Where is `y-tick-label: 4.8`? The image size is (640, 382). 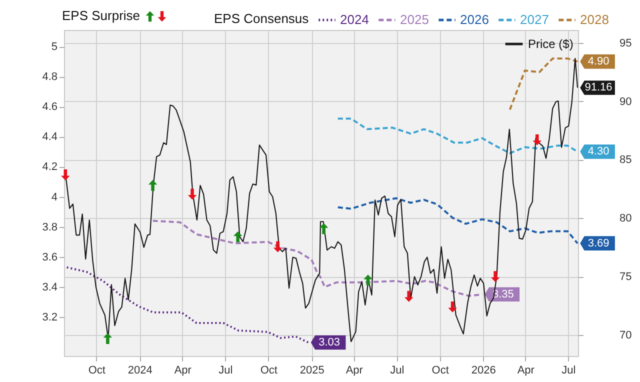 y-tick-label: 4.8 is located at coordinates (50, 77).